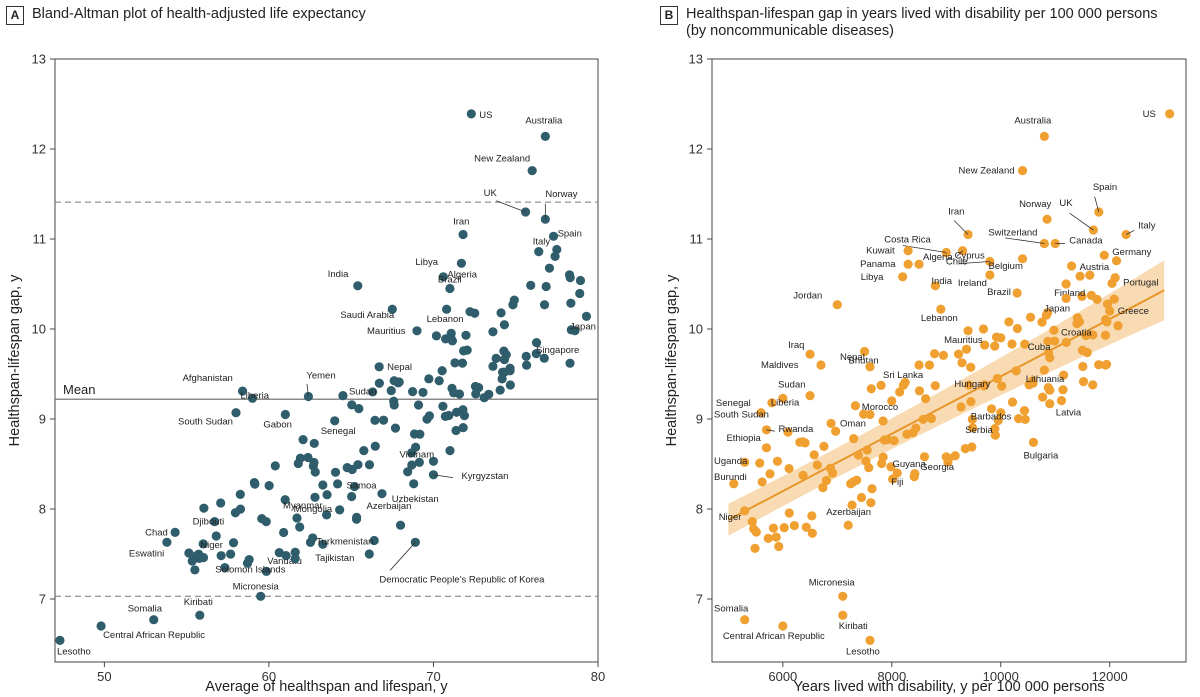 The image size is (1200, 697). Describe the element at coordinates (277, 425) in the screenshot. I see `a-point-label: Gabon` at that location.